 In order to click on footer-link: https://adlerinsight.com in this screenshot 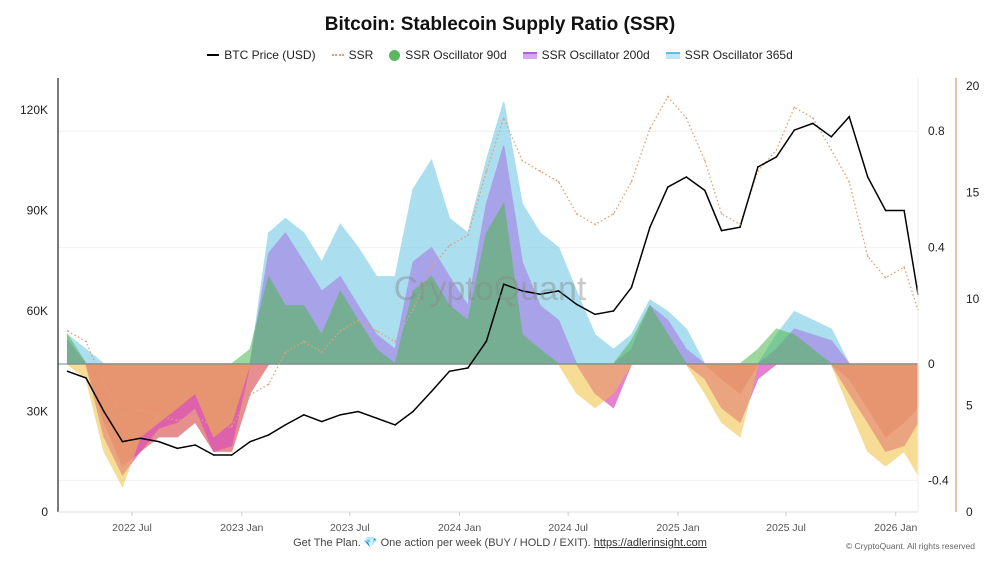, I will do `click(650, 543)`.